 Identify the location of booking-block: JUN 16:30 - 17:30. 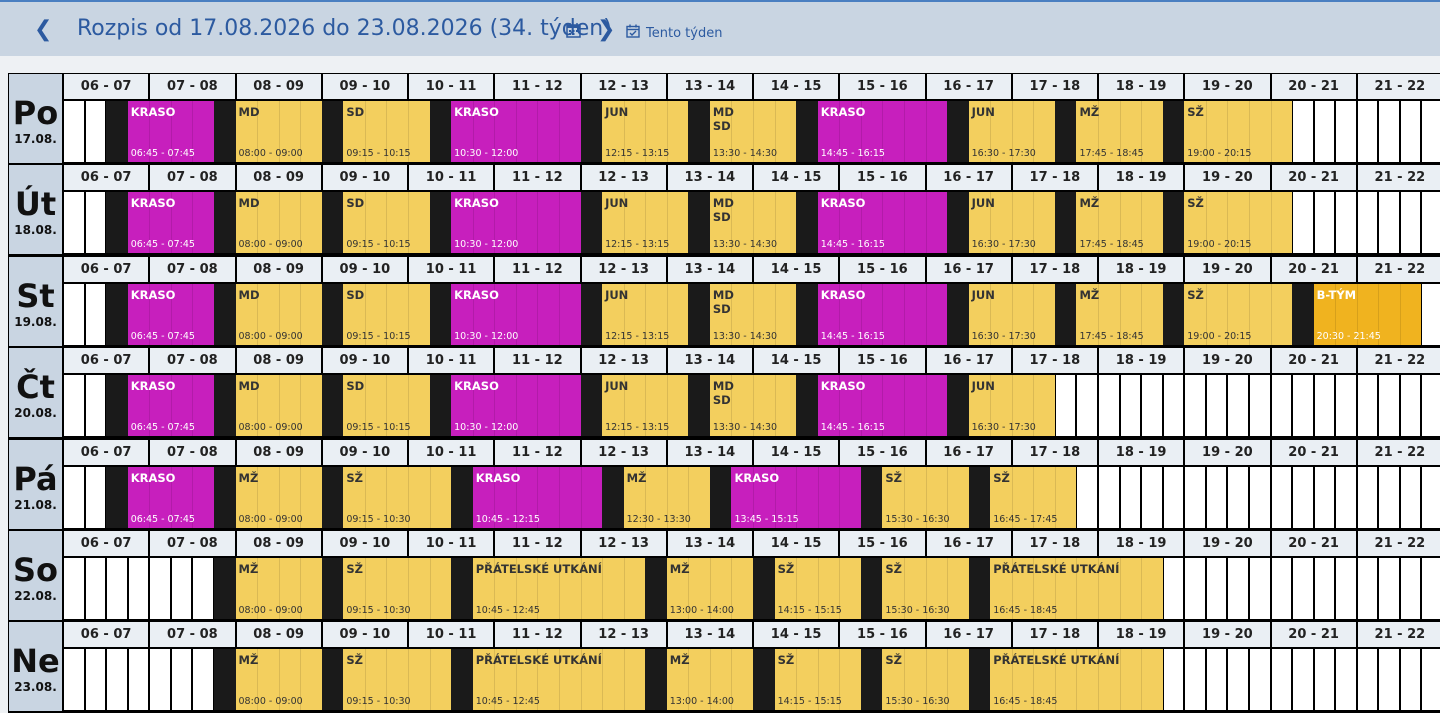
(1011, 314).